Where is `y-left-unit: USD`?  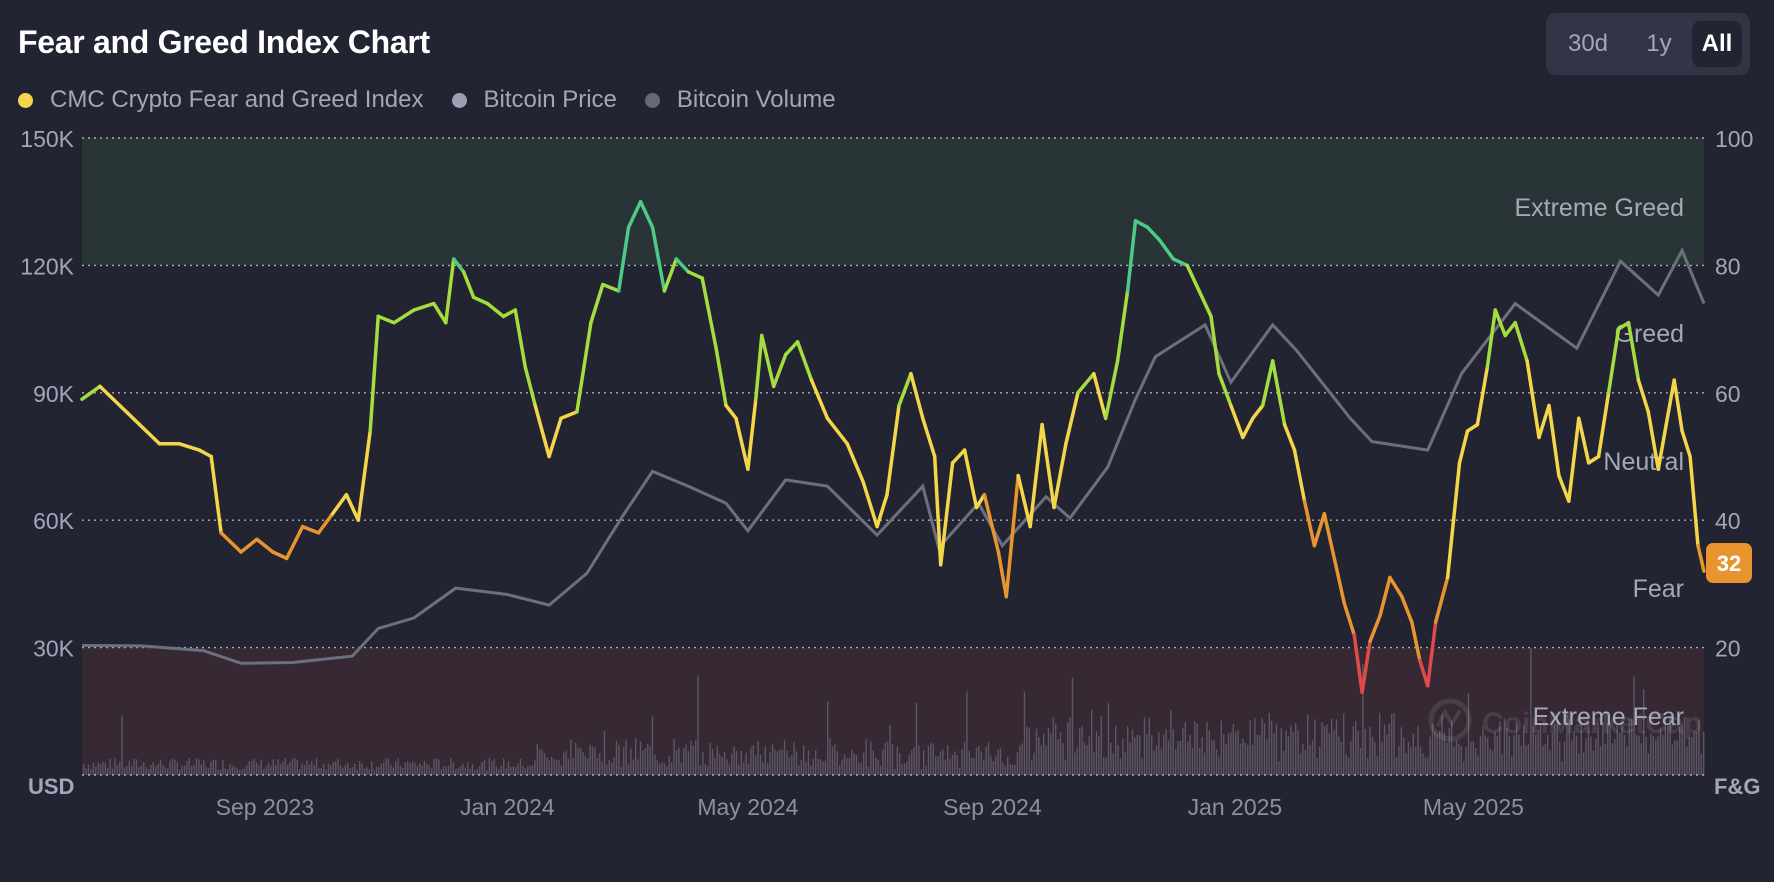 y-left-unit: USD is located at coordinates (51, 786).